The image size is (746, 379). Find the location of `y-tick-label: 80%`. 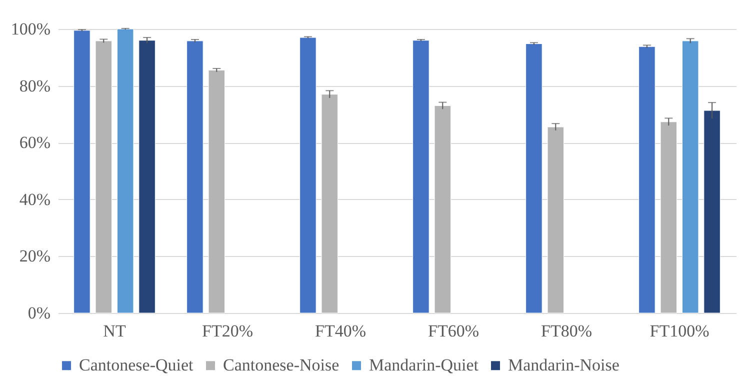

y-tick-label: 80% is located at coordinates (34, 86).